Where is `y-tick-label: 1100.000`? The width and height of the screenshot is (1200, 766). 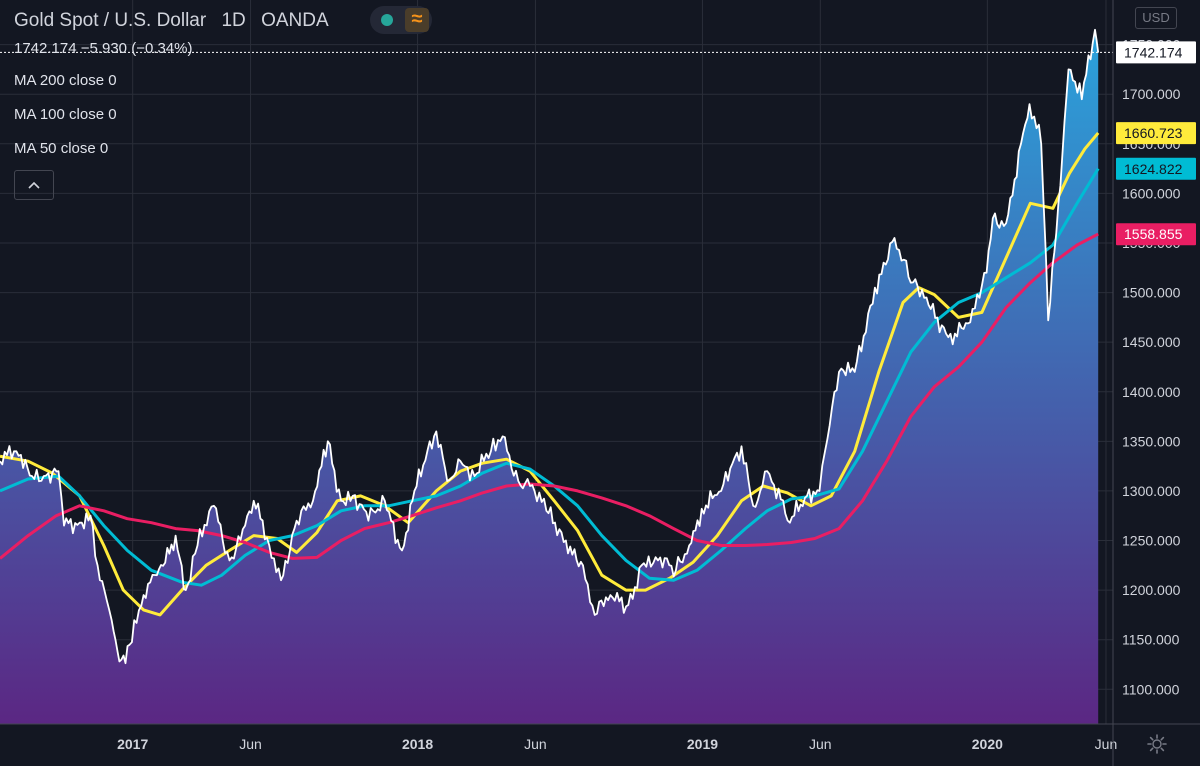
y-tick-label: 1100.000 is located at coordinates (1151, 689).